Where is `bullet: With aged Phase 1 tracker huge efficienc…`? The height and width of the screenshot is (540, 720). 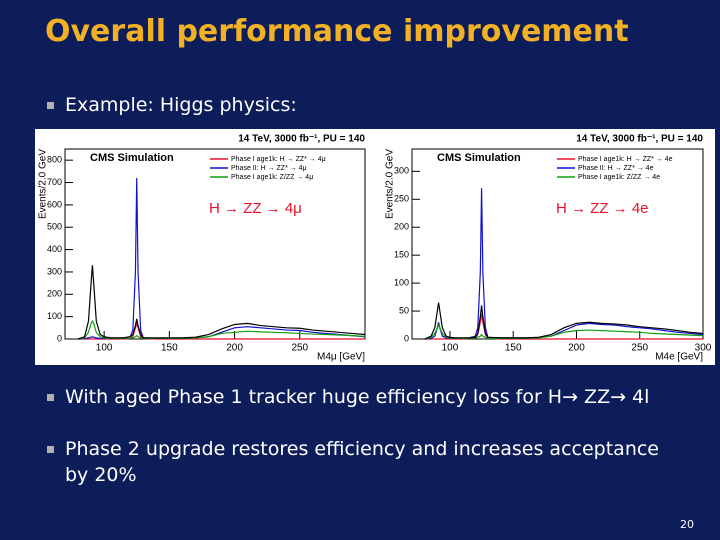
bullet: With aged Phase 1 tracker huge efficienc… is located at coordinates (357, 397).